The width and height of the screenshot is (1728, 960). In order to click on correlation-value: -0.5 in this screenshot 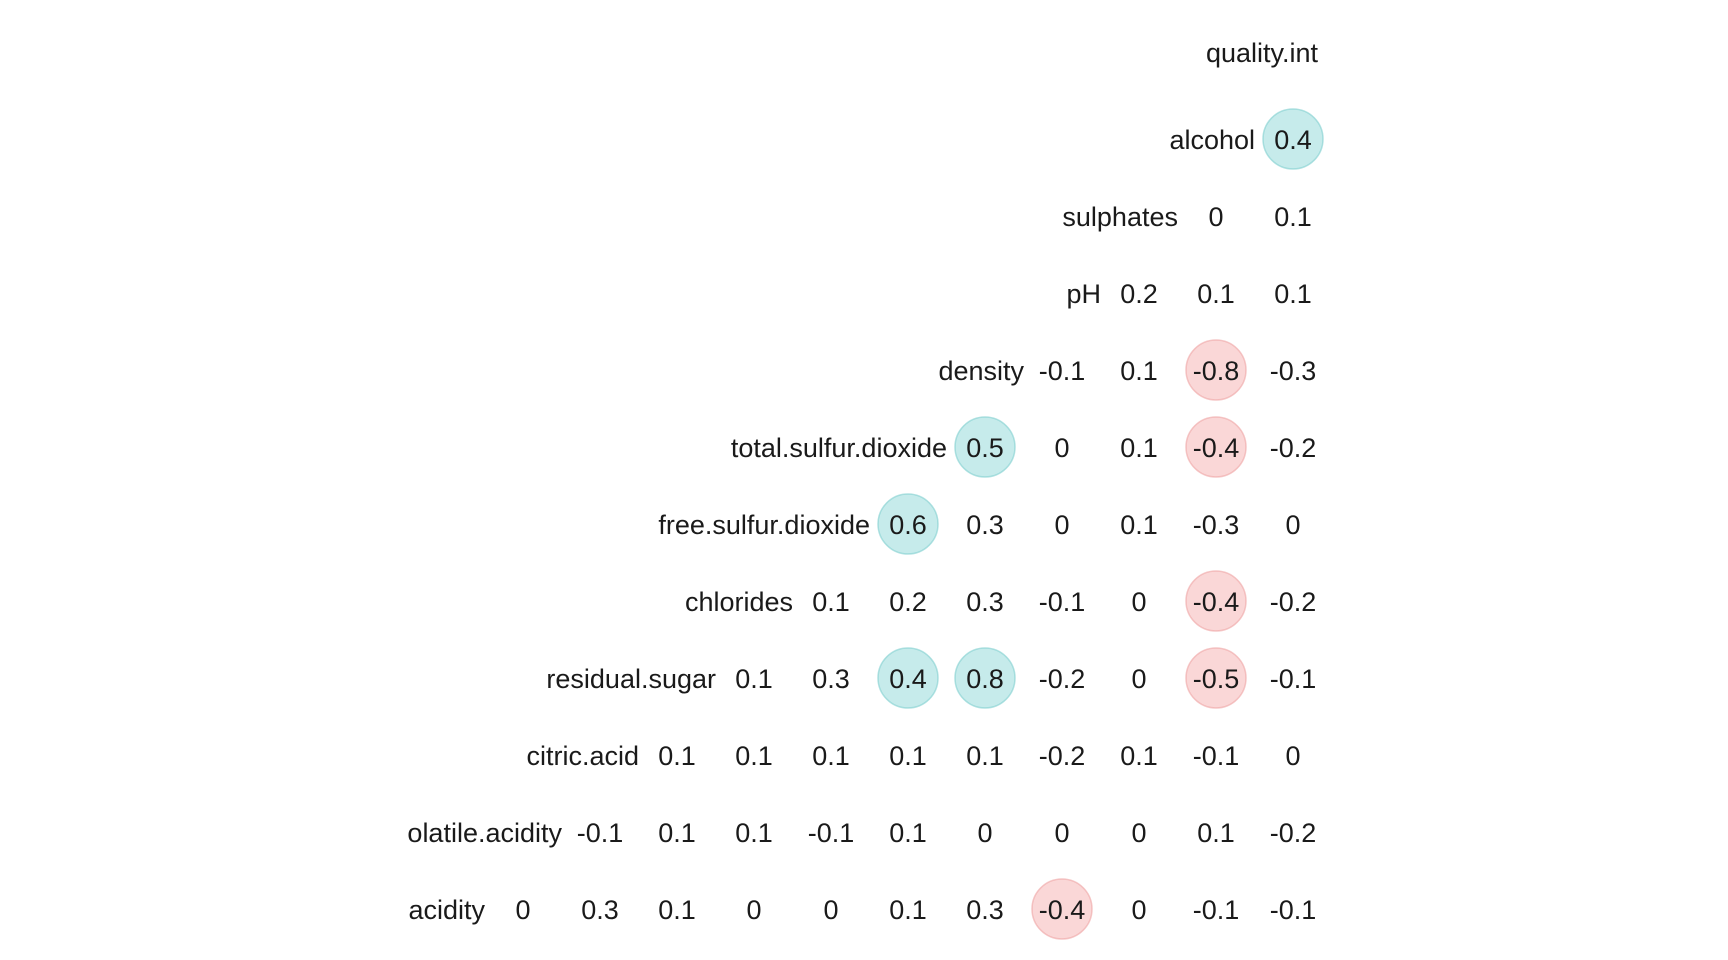, I will do `click(1216, 679)`.